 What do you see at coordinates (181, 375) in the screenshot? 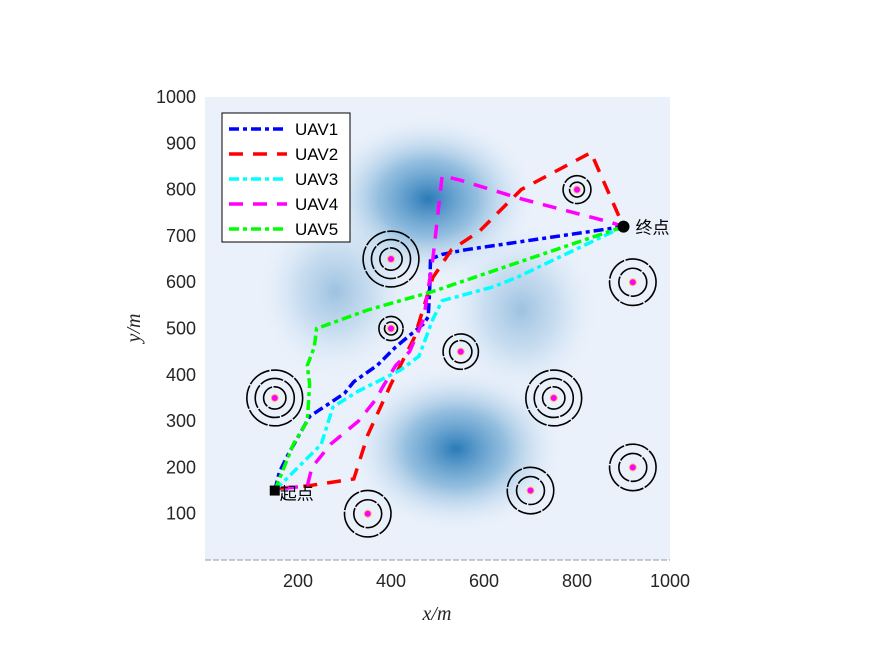
I see `y-tick-label: 400` at bounding box center [181, 375].